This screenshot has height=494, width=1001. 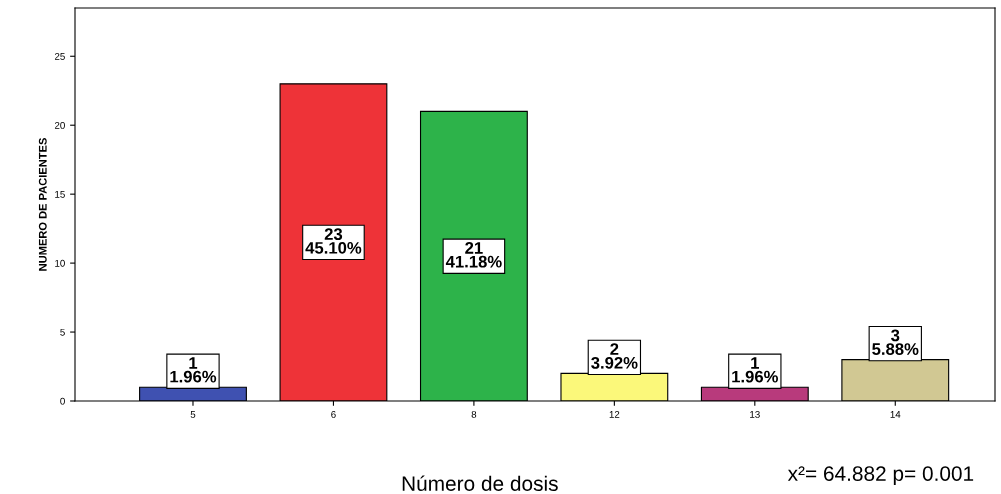 I want to click on data-label: 3 5.88%, so click(x=895, y=342).